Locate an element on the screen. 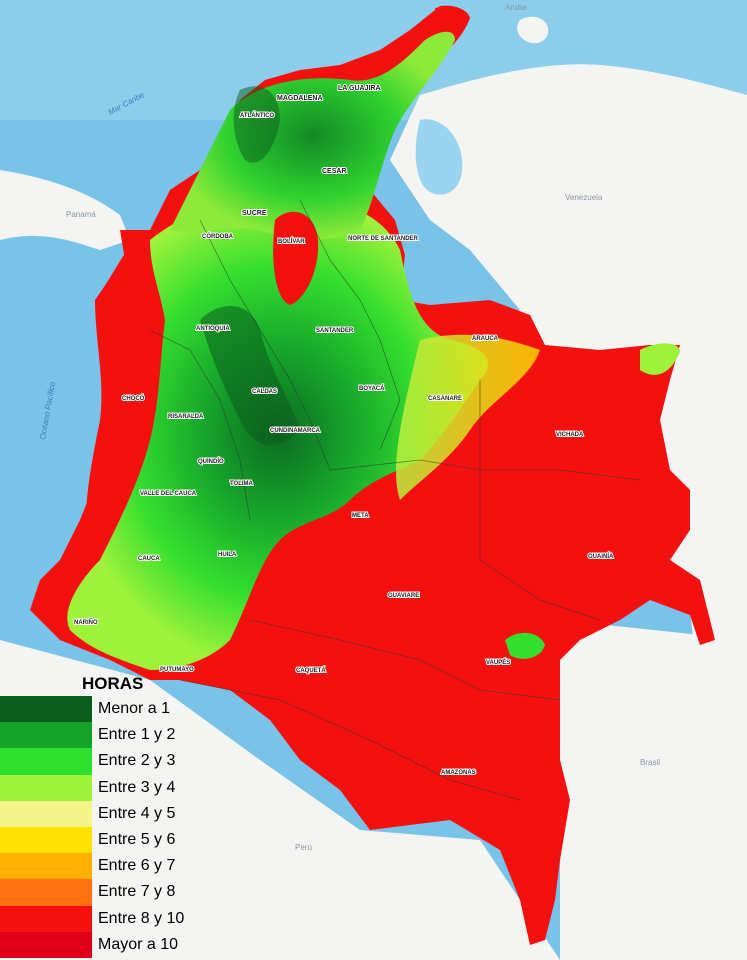  label-choco: CHOCÓ is located at coordinates (133, 398).